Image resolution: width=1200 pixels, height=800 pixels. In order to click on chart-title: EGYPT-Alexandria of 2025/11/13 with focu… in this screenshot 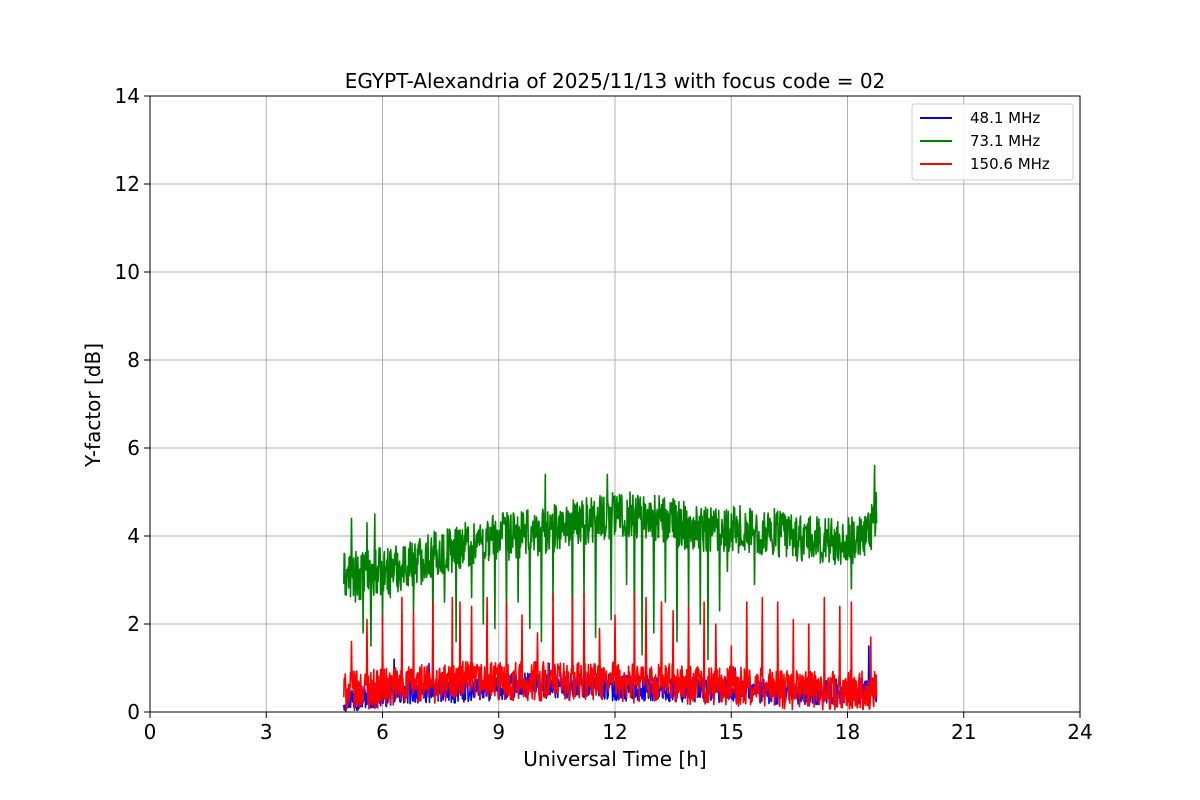, I will do `click(615, 81)`.